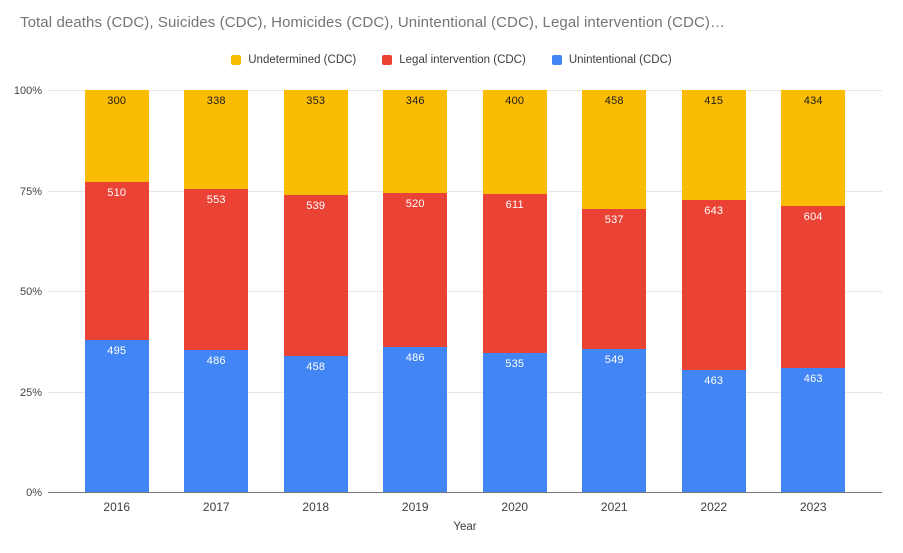 The width and height of the screenshot is (903, 553). What do you see at coordinates (614, 360) in the screenshot?
I see `bar-value-label: 549` at bounding box center [614, 360].